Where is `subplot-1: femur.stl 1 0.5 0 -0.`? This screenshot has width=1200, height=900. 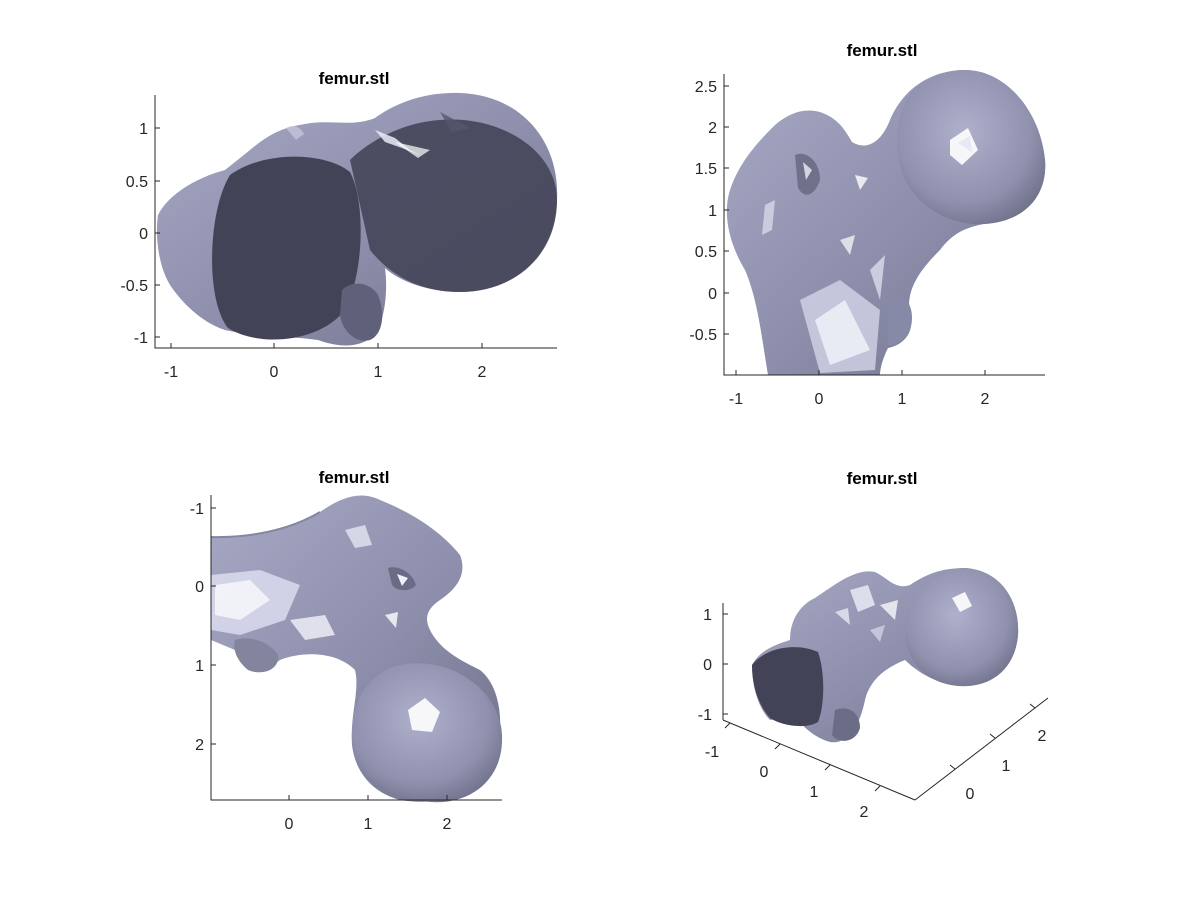
subplot-1: femur.stl 1 0.5 0 -0. is located at coordinates (339, 225).